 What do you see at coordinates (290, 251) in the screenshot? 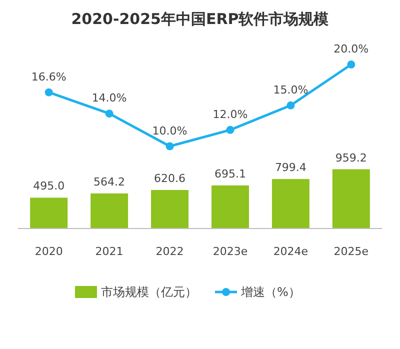
I see `x-tick-label: 2024e` at bounding box center [290, 251].